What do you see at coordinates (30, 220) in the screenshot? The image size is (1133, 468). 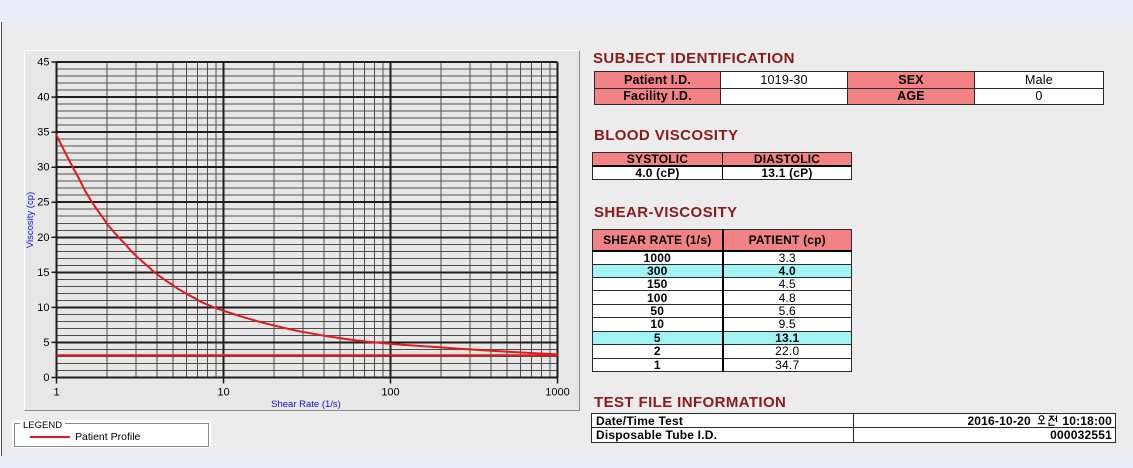 I see `svg-text: Viscosity (cp)` at bounding box center [30, 220].